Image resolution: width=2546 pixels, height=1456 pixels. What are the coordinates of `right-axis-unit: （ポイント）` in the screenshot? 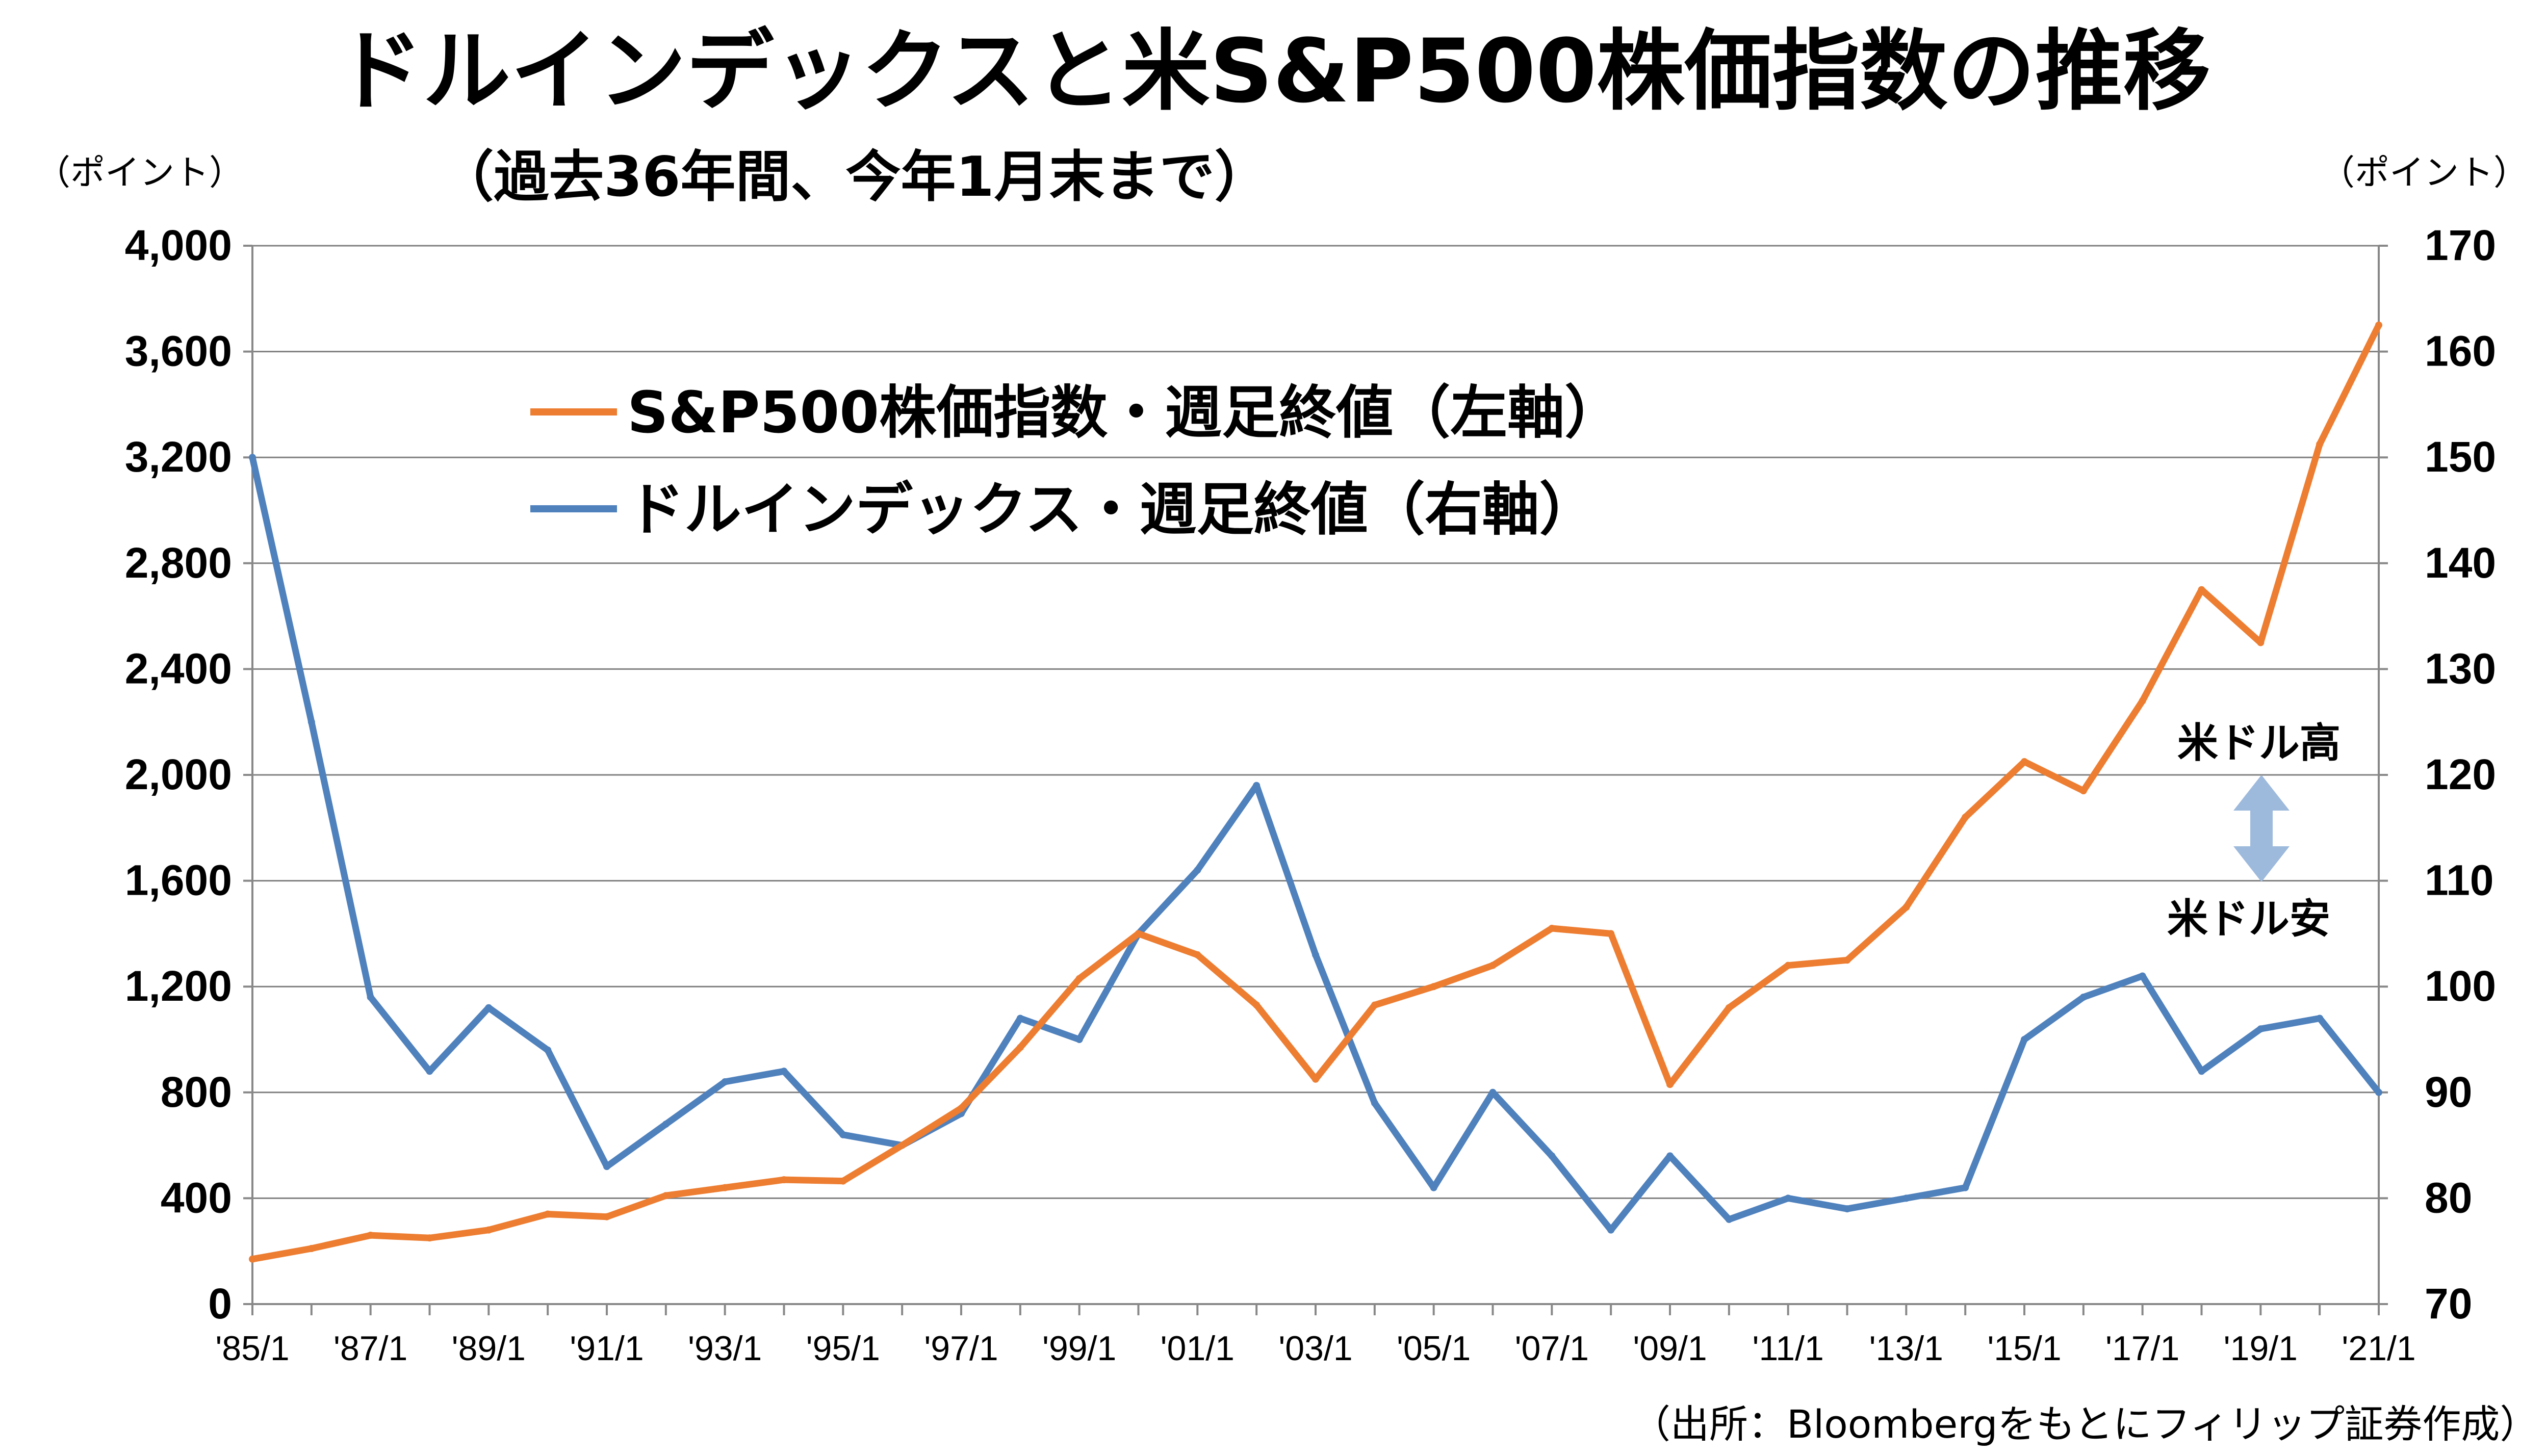 It's located at (2425, 173).